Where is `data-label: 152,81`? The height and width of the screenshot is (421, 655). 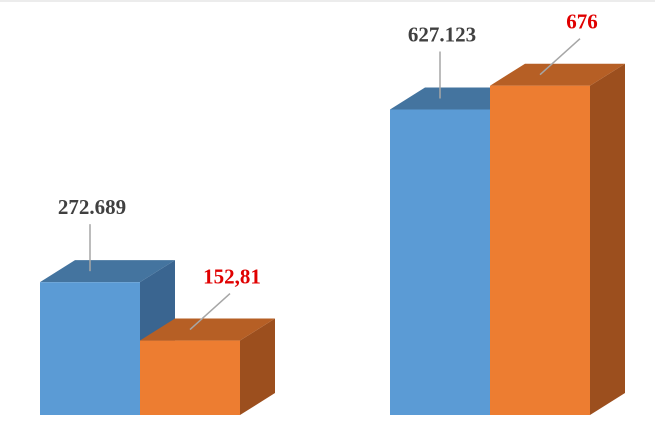
data-label: 152,81 is located at coordinates (232, 276).